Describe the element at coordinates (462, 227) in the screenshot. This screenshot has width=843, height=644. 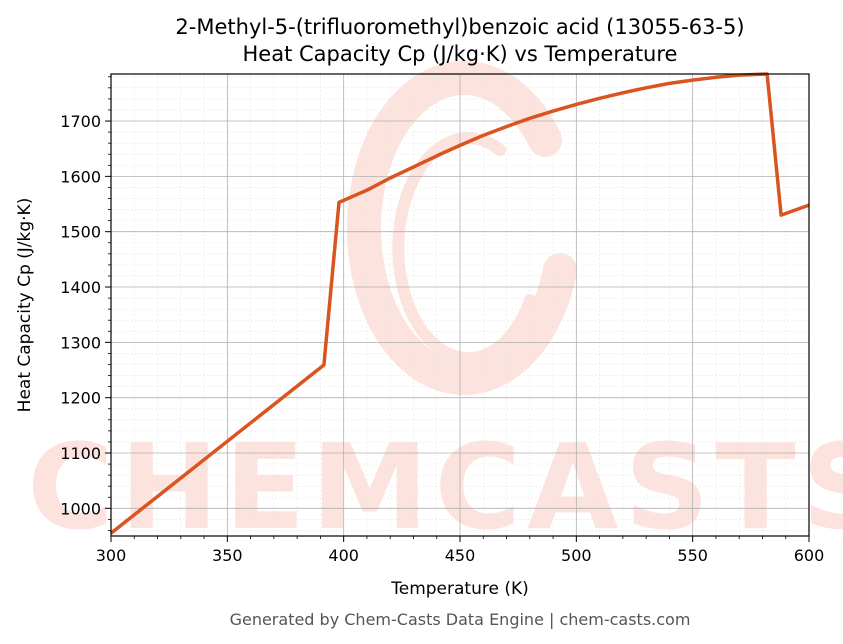
I see `watermark-logo-icon` at that location.